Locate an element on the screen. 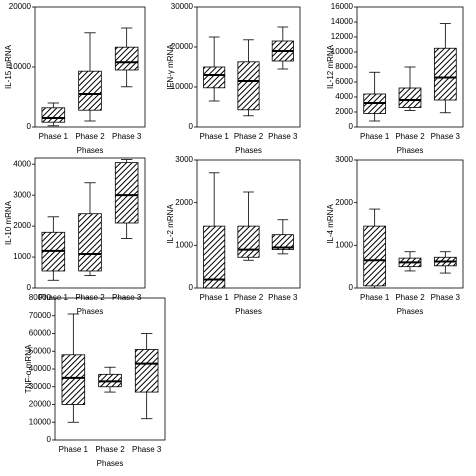 The image size is (476, 476). y-tick-label: 16000 is located at coordinates (342, 6).